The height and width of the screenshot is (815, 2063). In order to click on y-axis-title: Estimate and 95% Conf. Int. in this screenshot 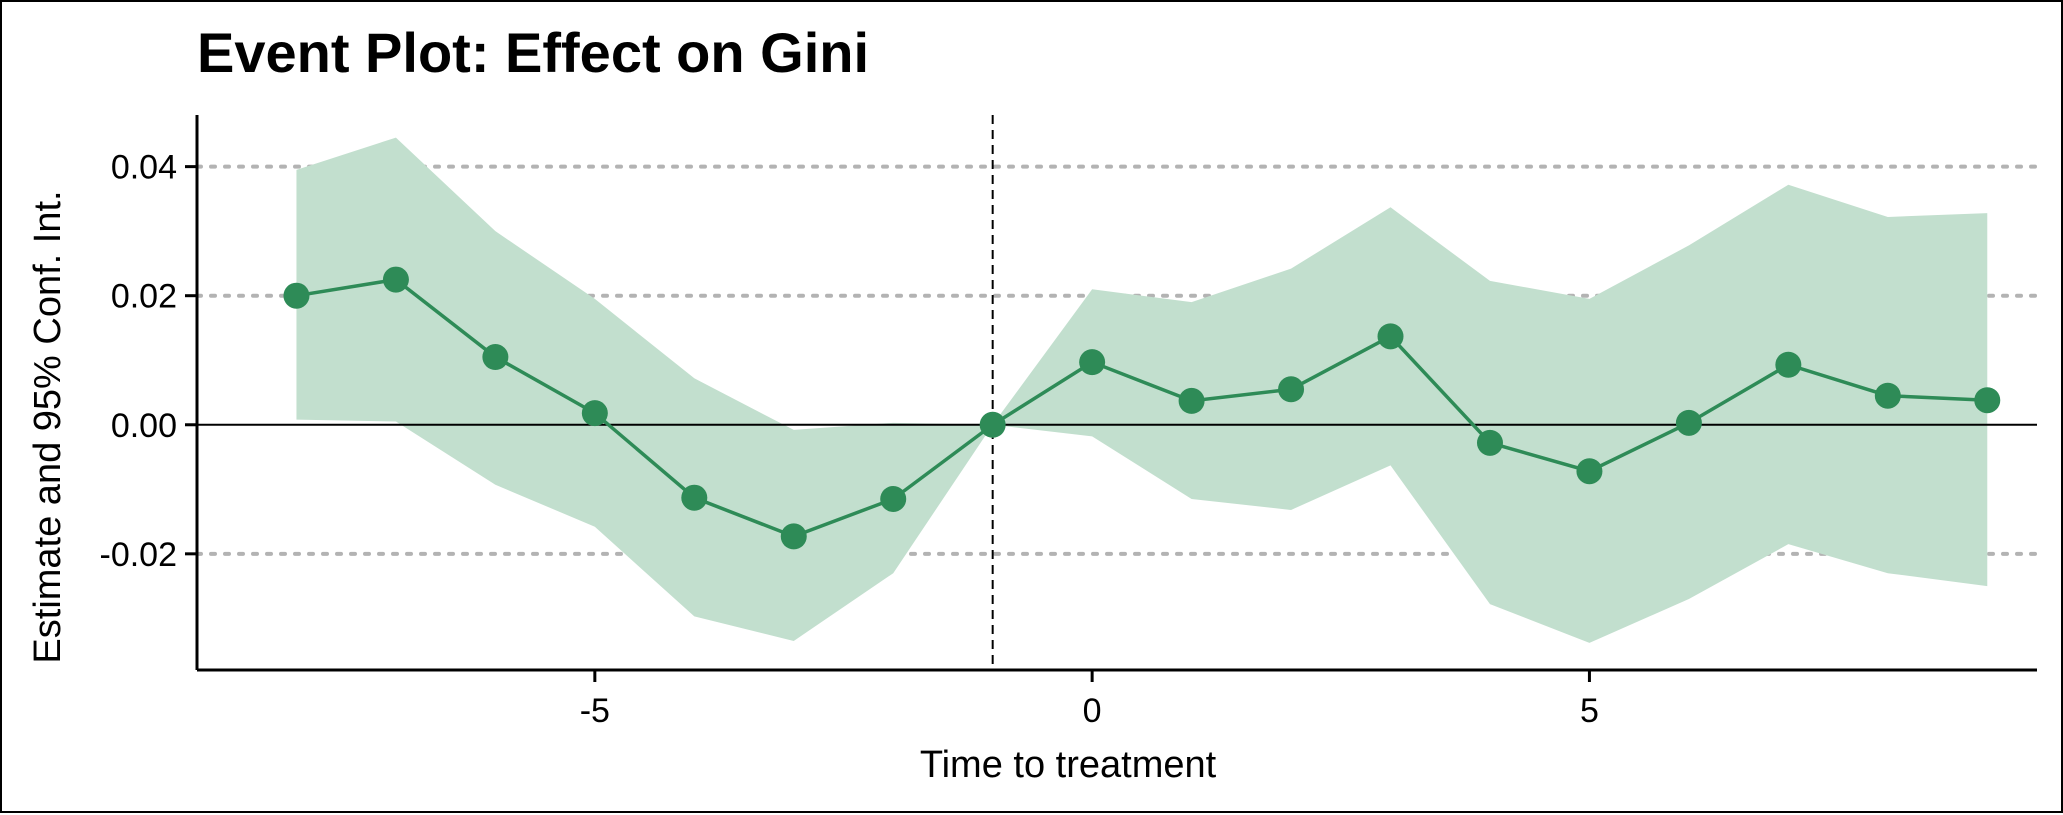, I will do `click(48, 426)`.